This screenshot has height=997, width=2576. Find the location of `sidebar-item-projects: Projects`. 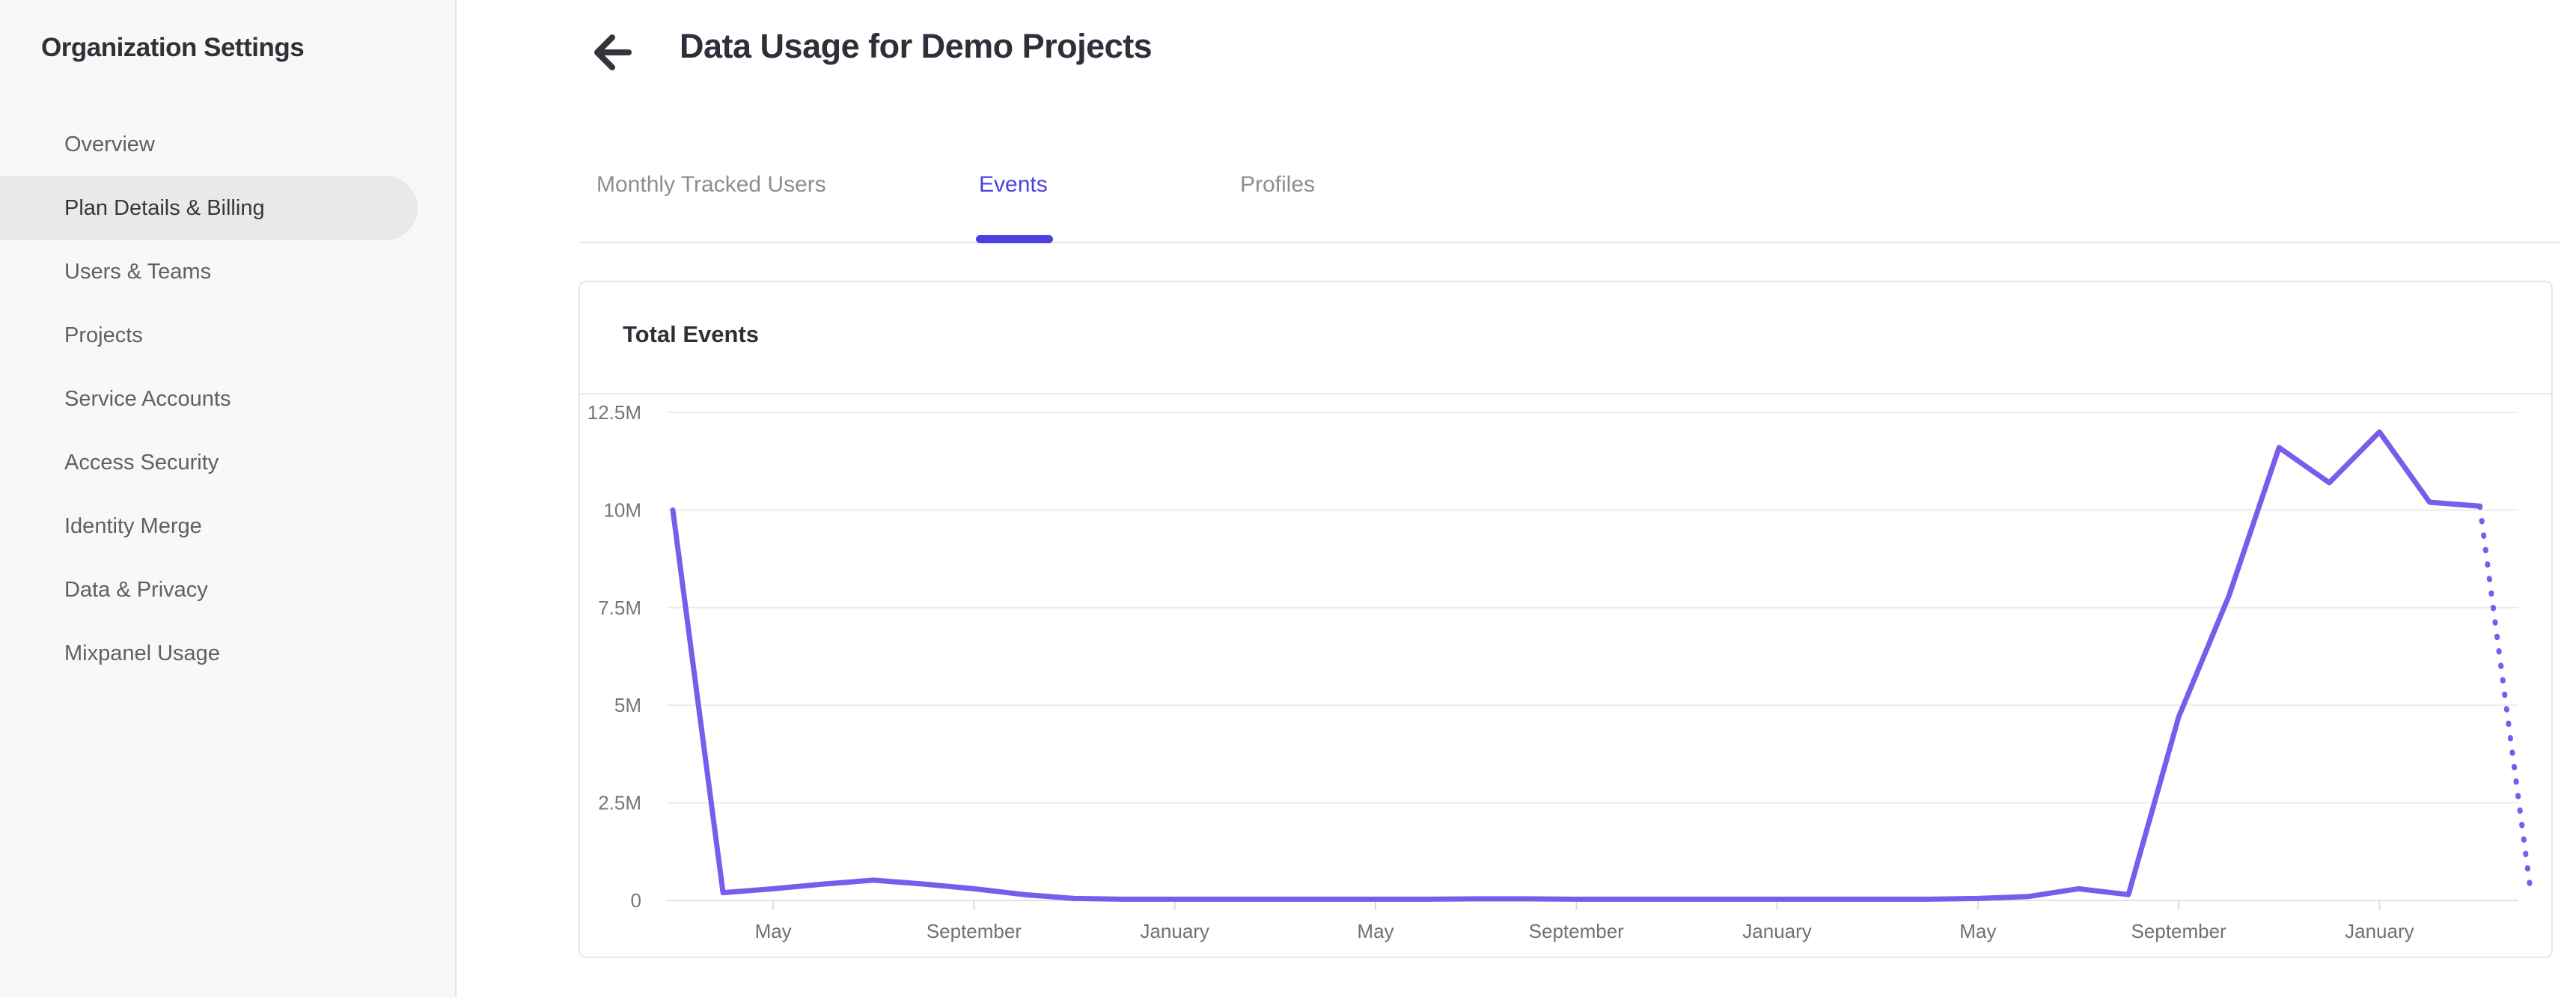

sidebar-item-projects: Projects is located at coordinates (104, 335).